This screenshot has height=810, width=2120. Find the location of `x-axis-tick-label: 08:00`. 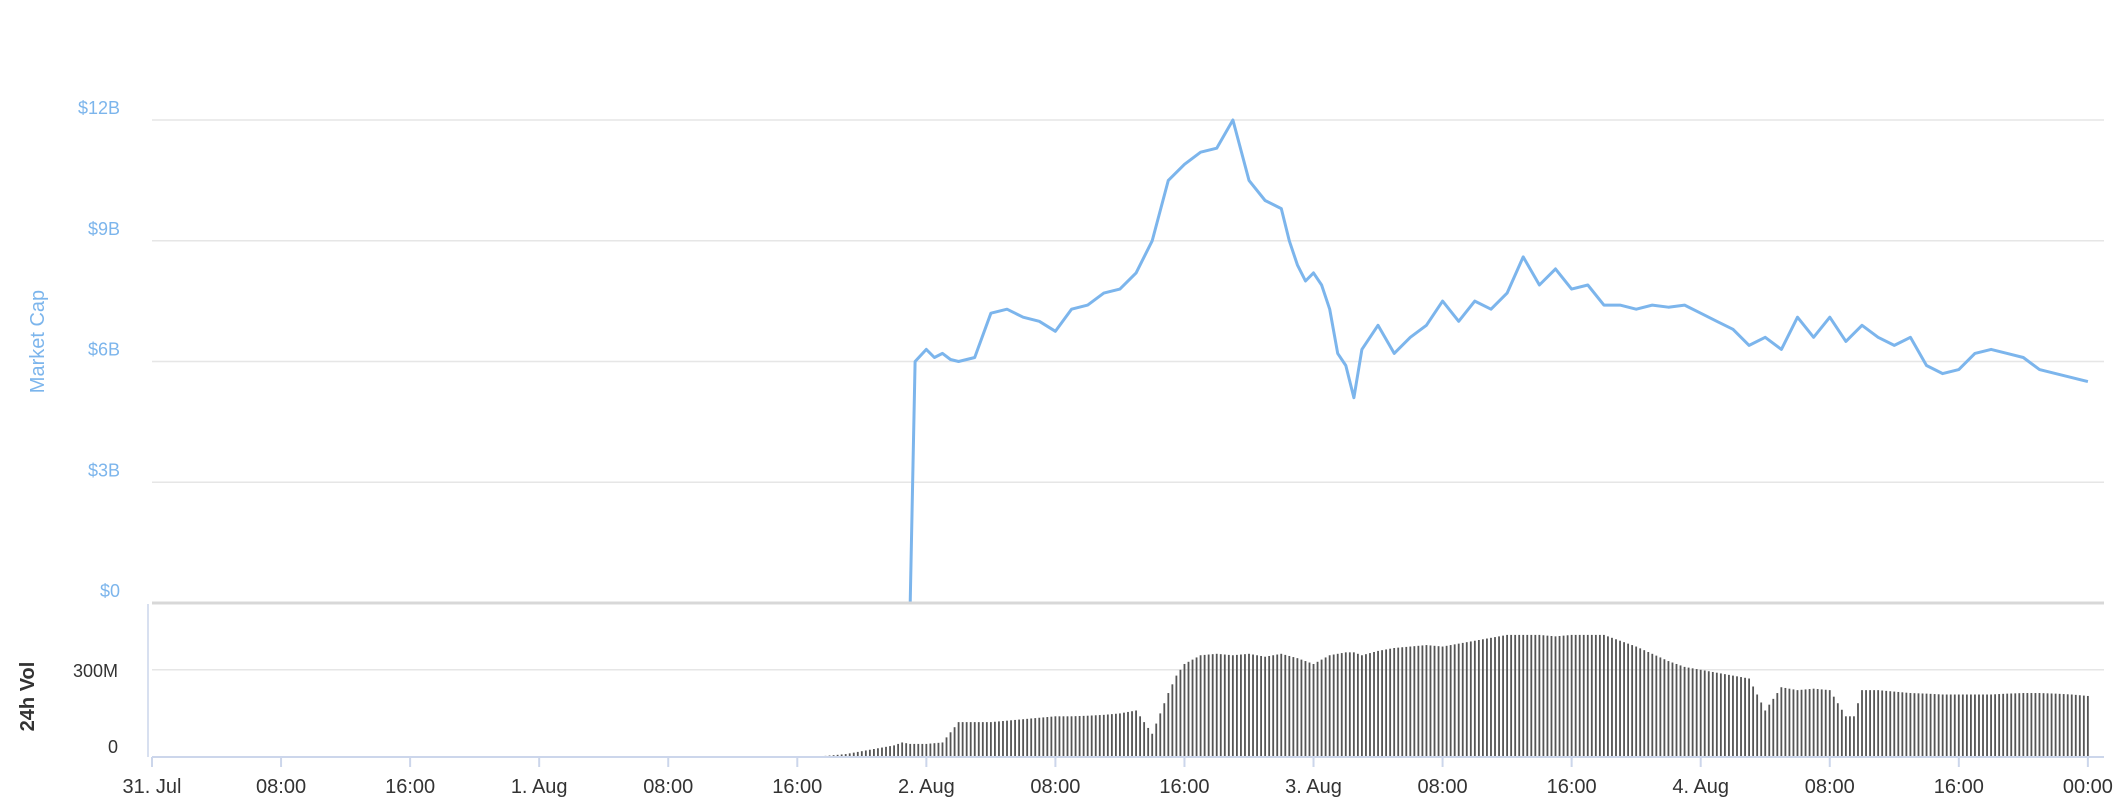

x-axis-tick-label: 08:00 is located at coordinates (1055, 787).